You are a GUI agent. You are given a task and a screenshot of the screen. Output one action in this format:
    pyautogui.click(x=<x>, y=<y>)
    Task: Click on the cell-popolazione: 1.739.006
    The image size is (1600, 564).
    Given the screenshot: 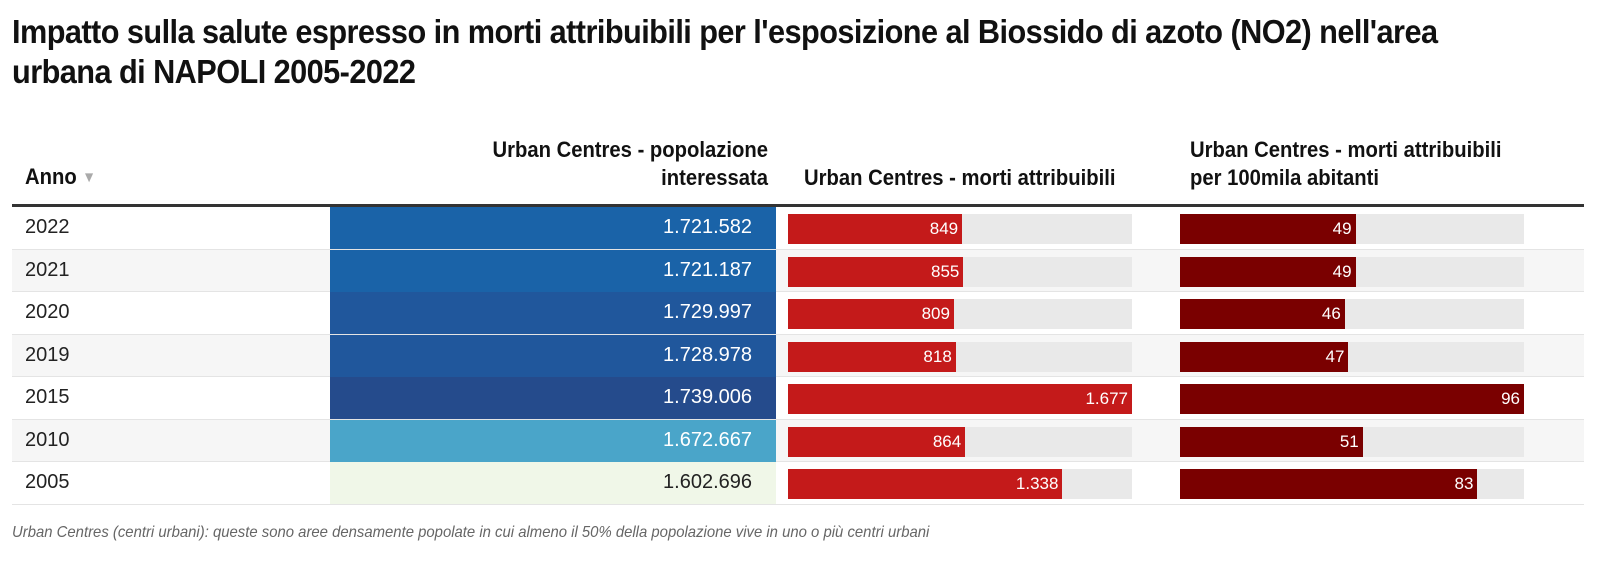 What is the action you would take?
    pyautogui.click(x=553, y=398)
    